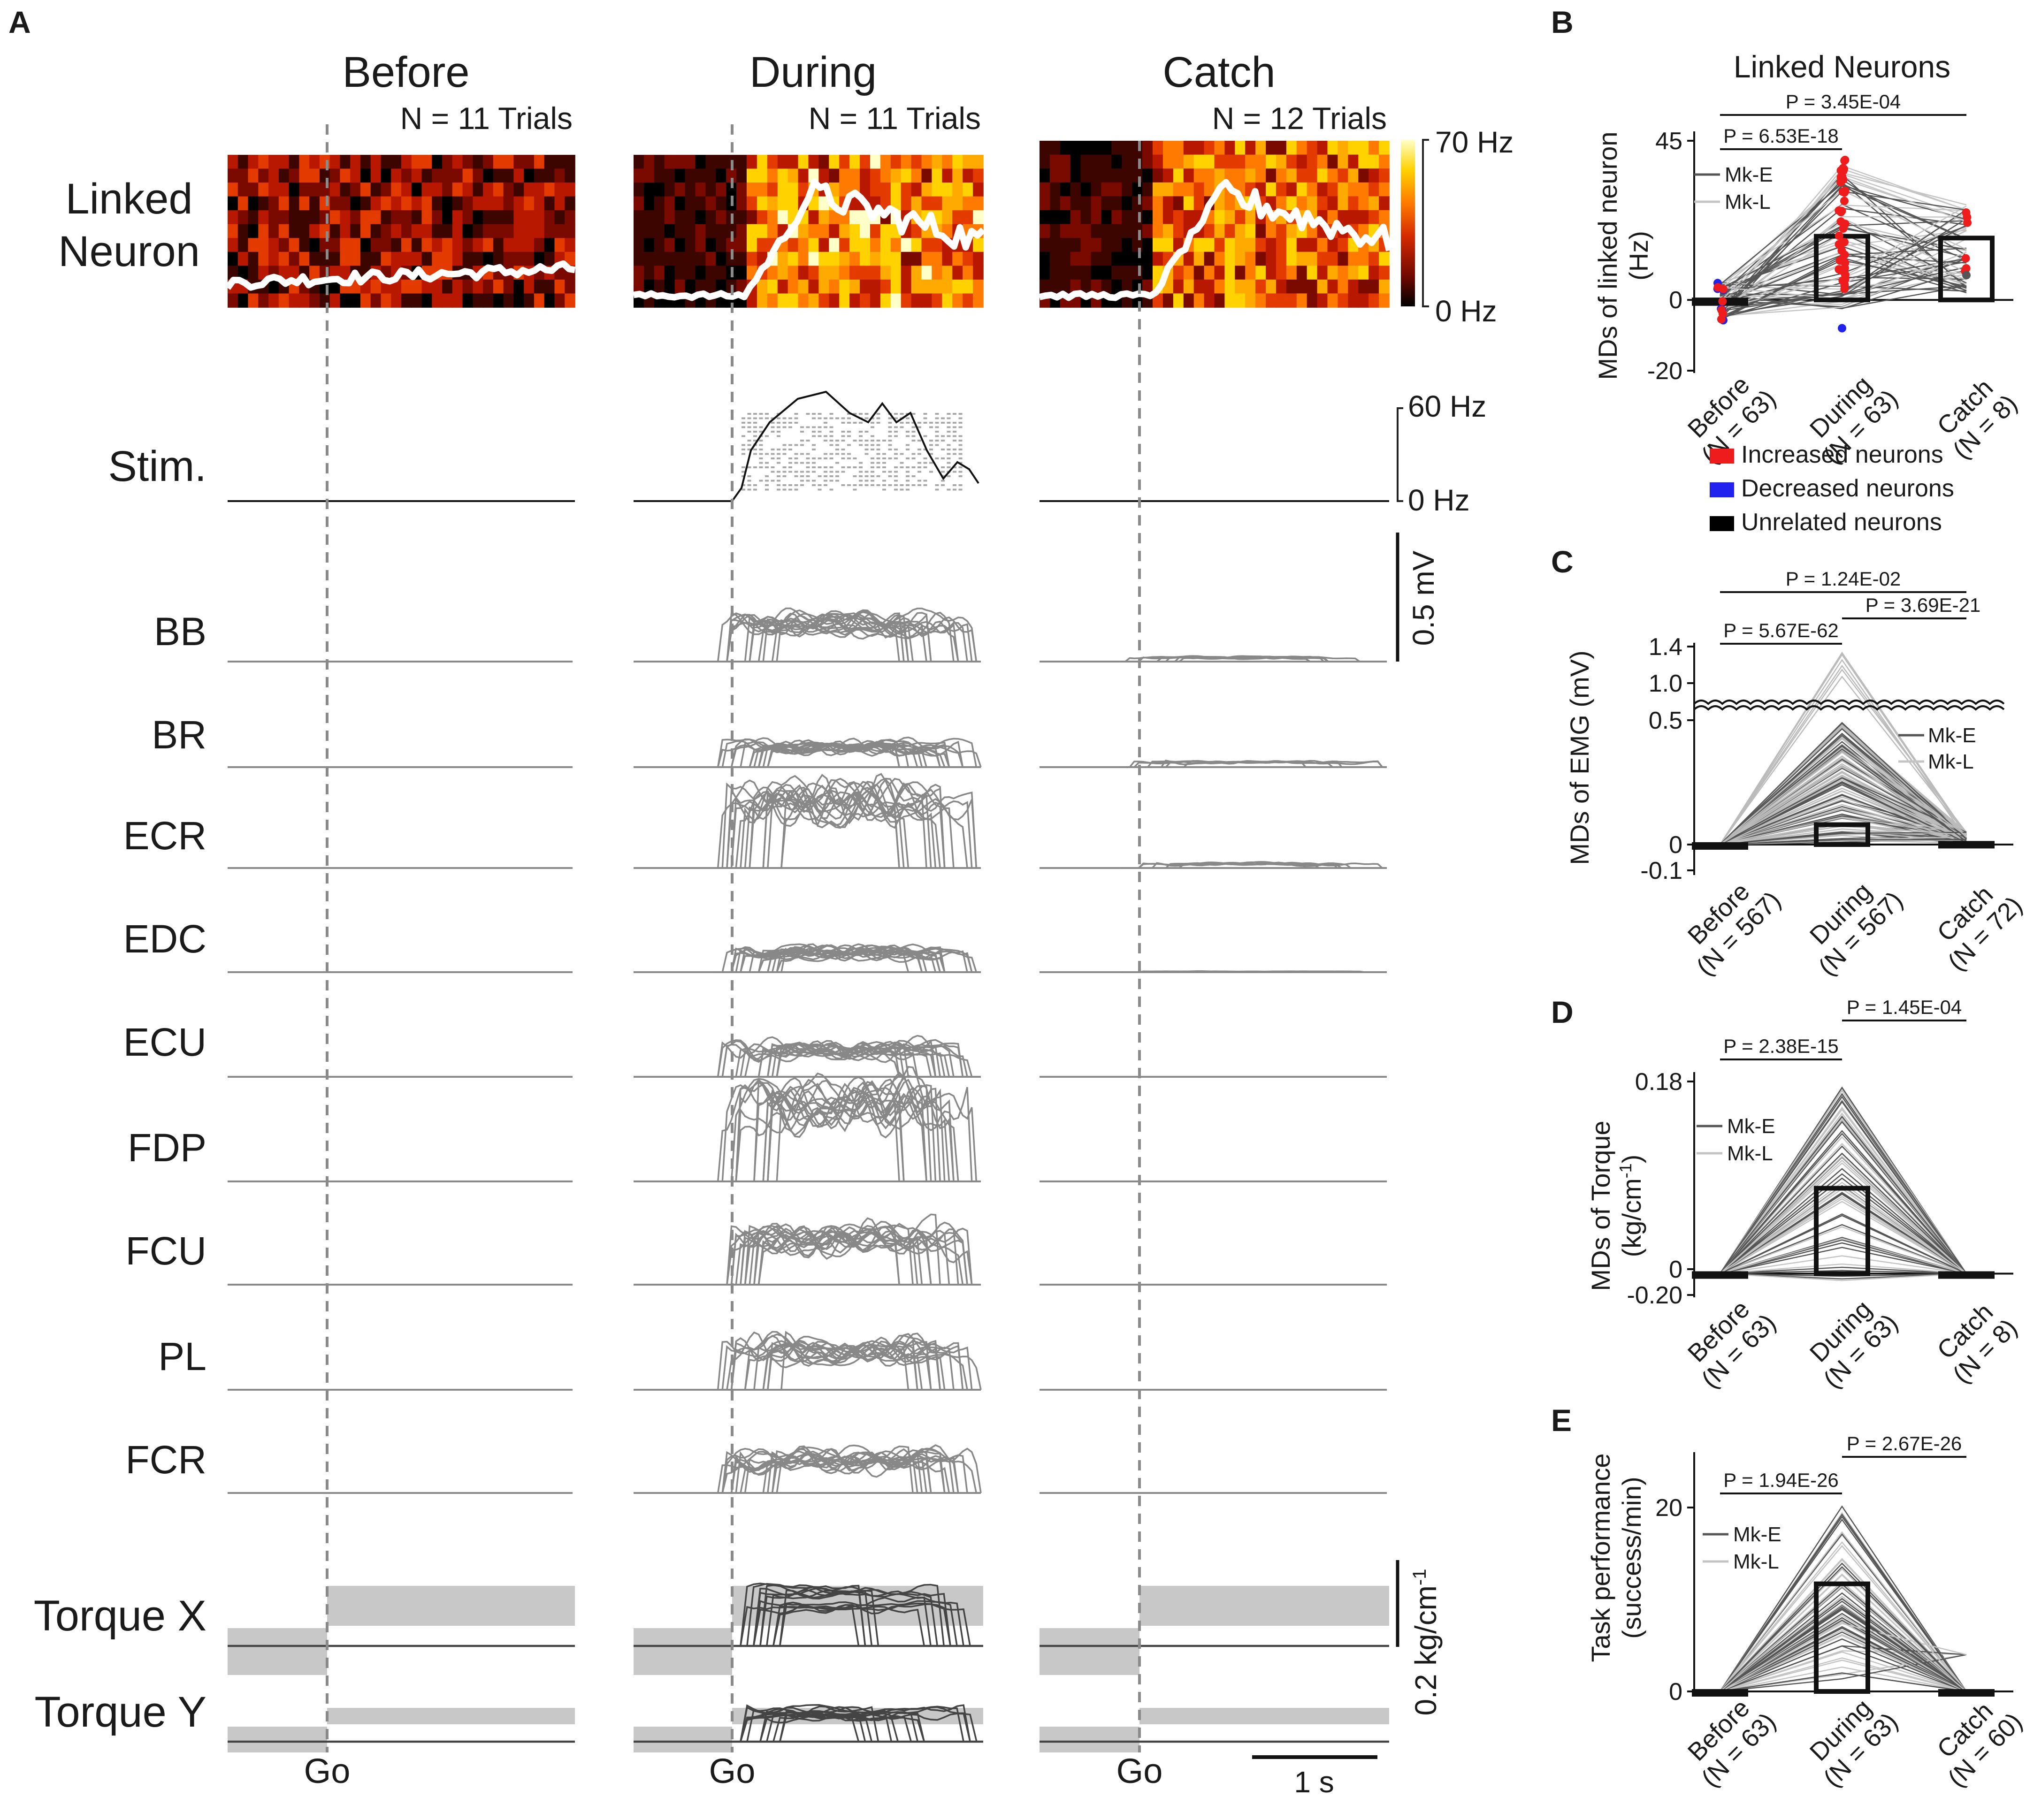 The height and width of the screenshot is (1820, 2026). I want to click on catch-neuron-dot, so click(1966, 258).